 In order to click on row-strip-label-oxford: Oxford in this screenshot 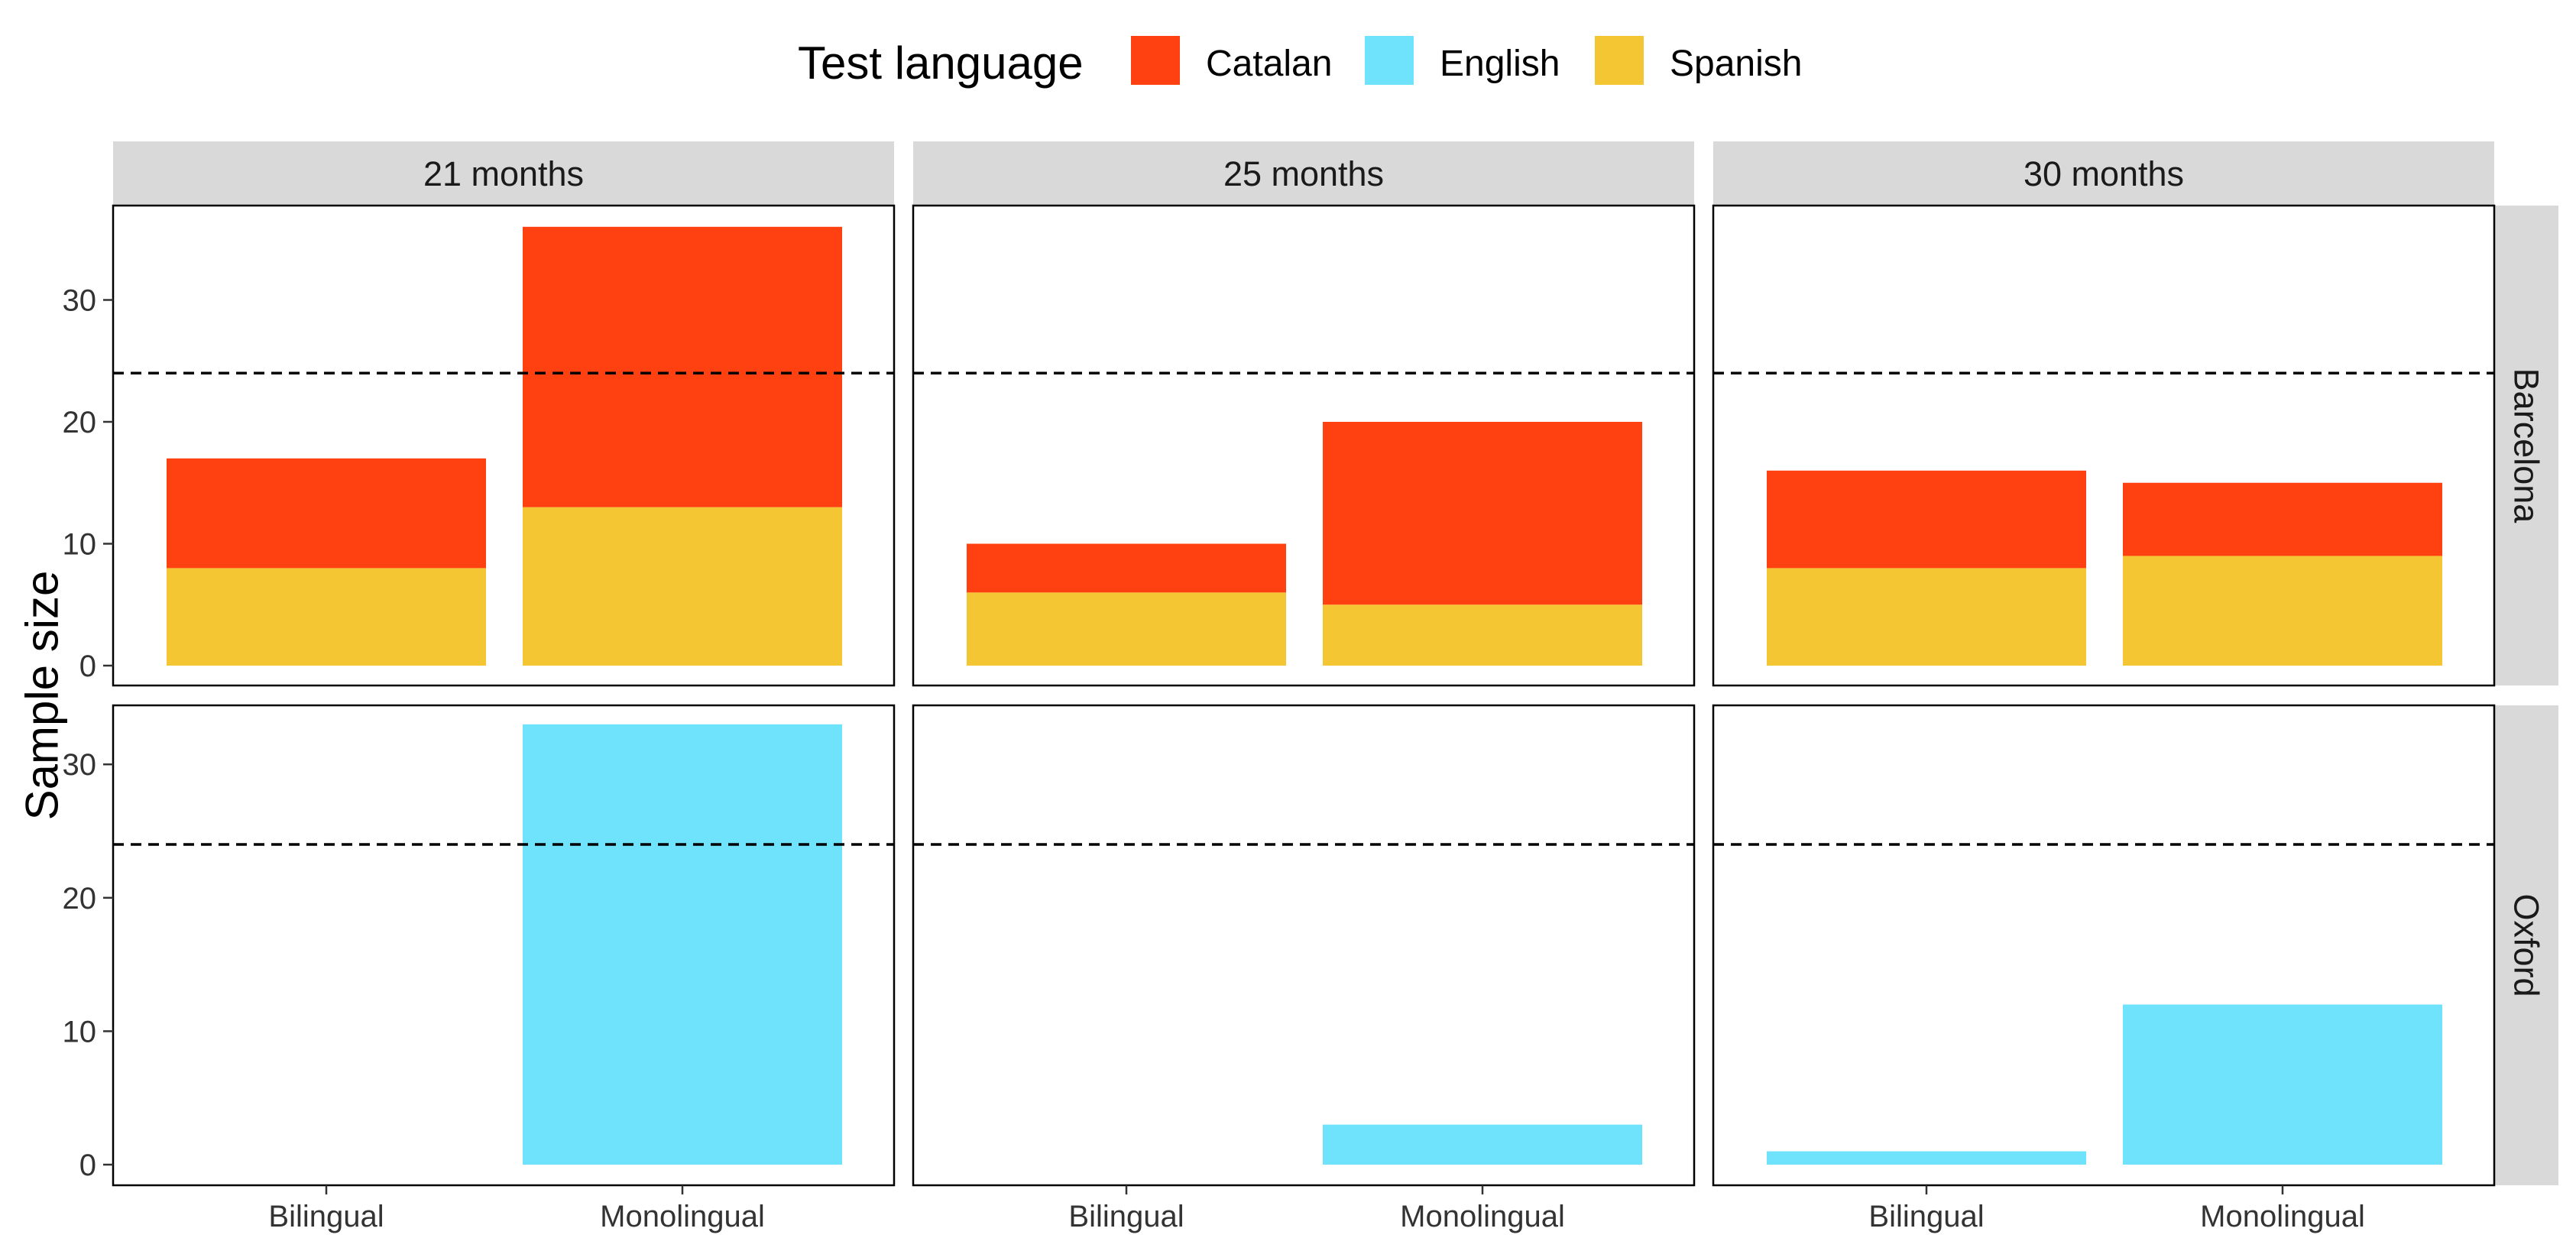, I will do `click(2527, 945)`.